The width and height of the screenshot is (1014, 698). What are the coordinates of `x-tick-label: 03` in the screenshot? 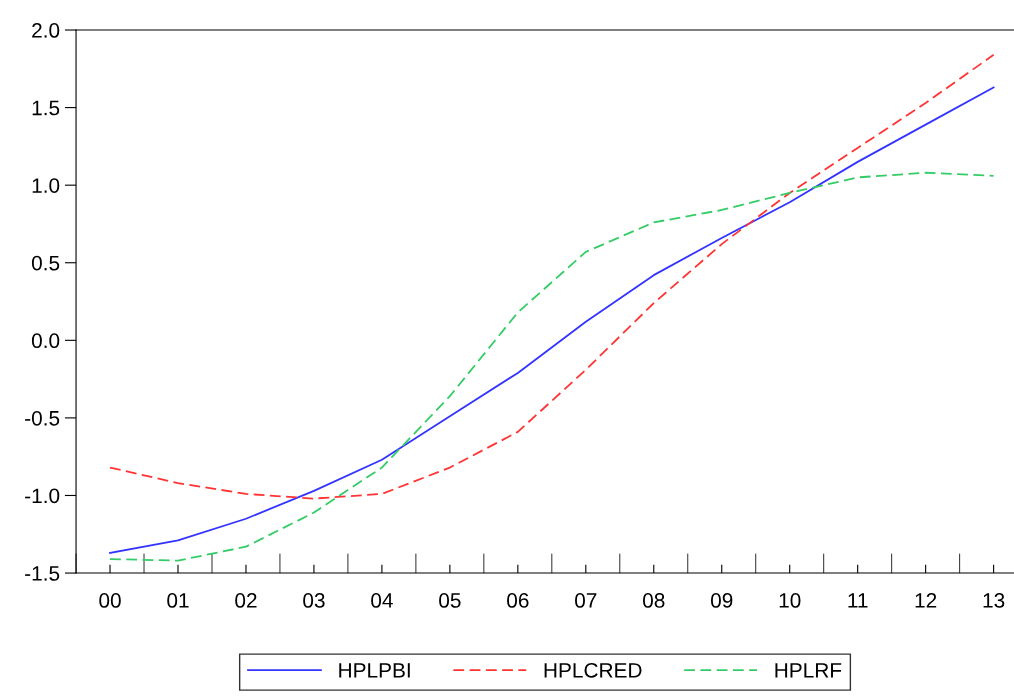 It's located at (314, 600).